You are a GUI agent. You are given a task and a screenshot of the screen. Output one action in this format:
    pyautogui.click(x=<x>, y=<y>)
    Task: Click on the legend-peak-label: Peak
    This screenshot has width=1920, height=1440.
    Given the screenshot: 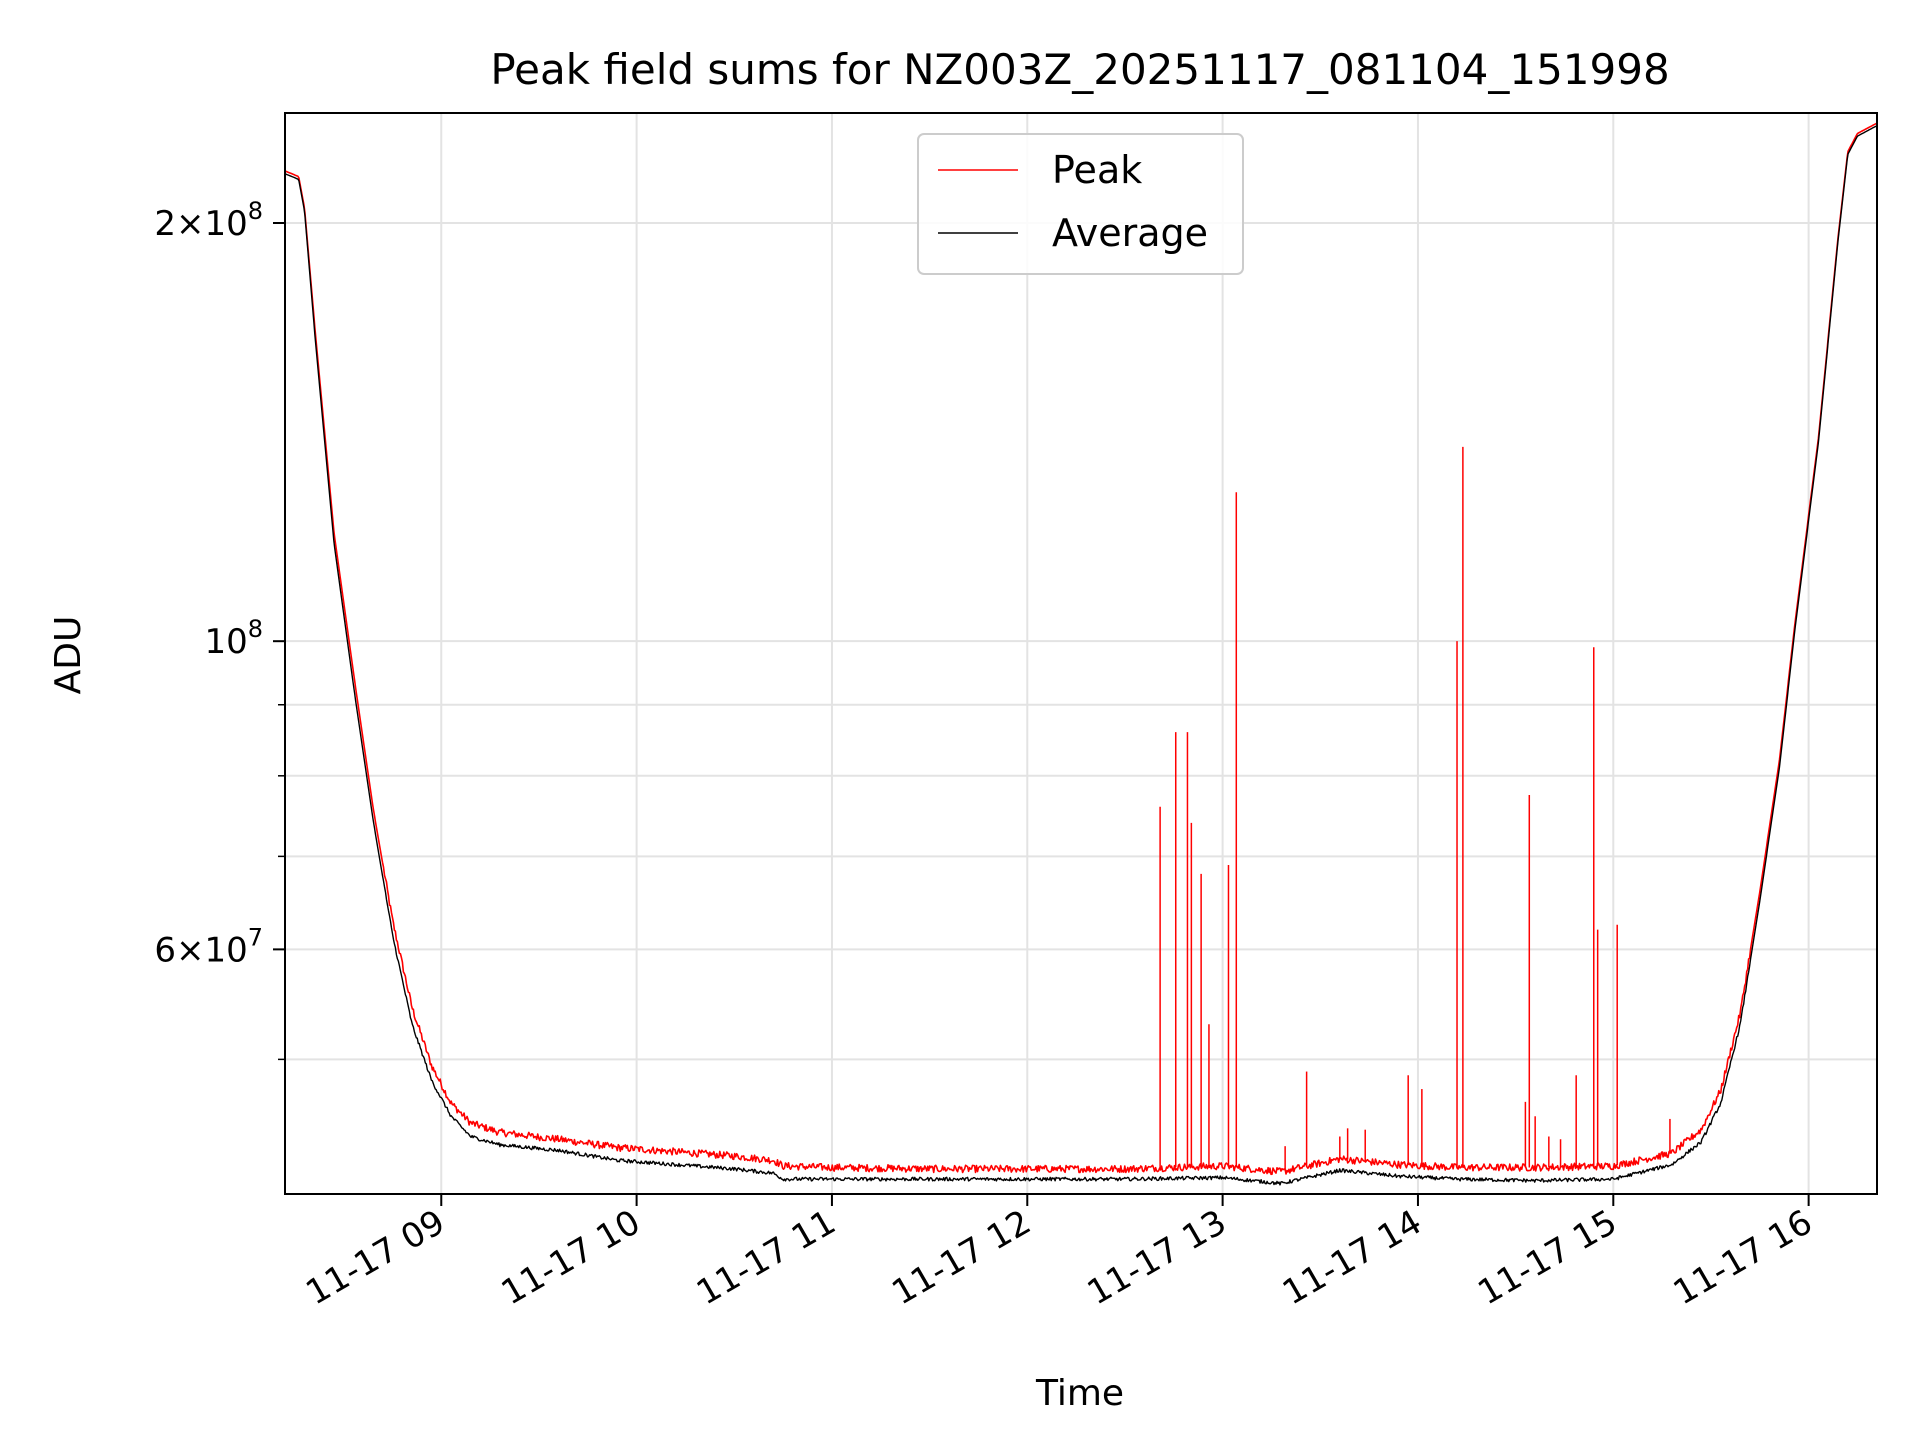 What is the action you would take?
    pyautogui.click(x=1097, y=170)
    